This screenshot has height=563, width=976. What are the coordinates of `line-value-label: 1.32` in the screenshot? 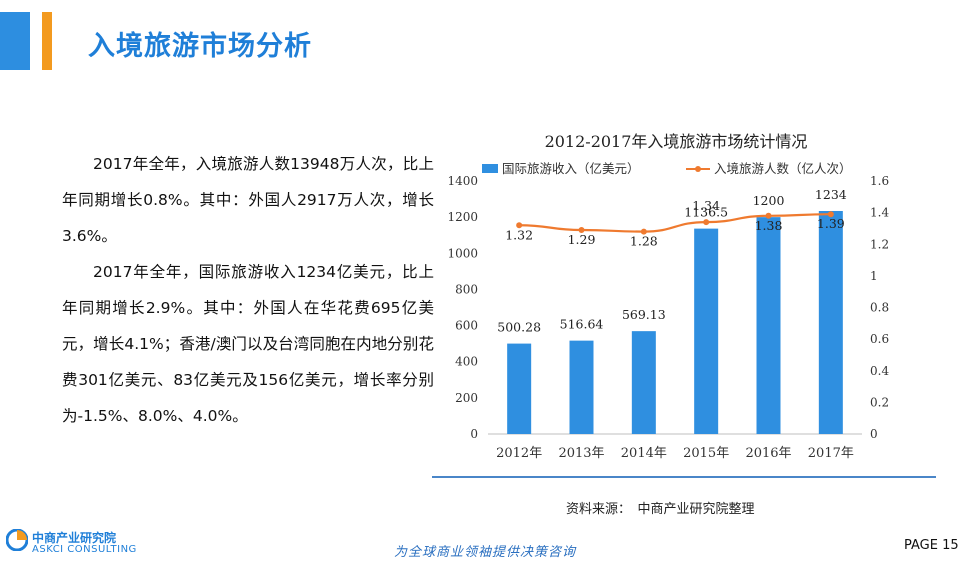 It's located at (519, 234).